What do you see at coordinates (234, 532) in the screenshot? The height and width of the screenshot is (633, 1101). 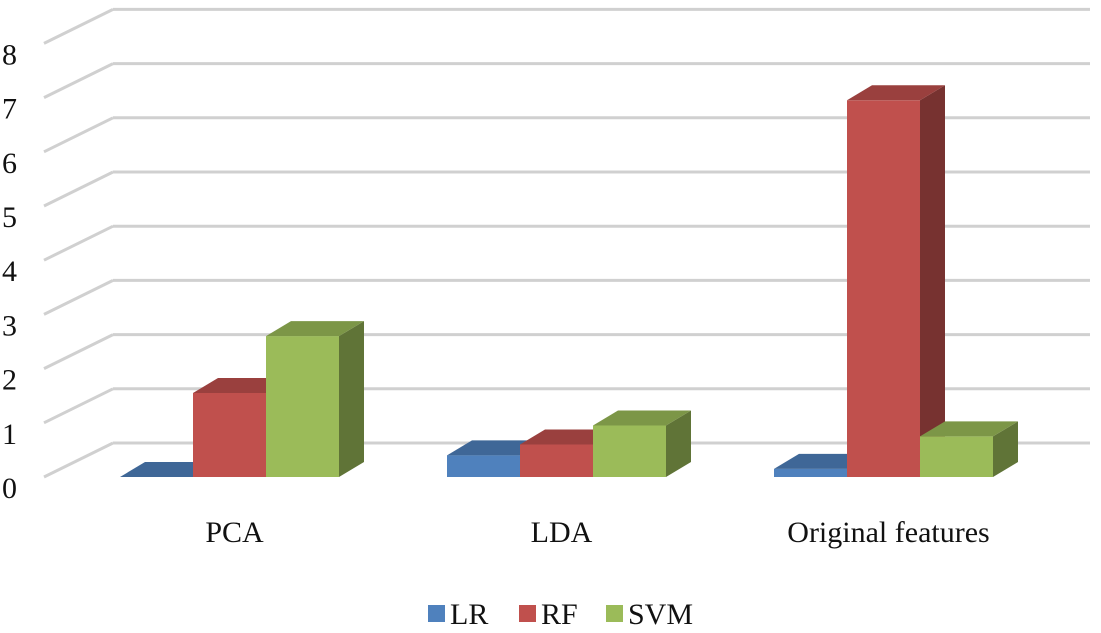 I see `category-label: PCA` at bounding box center [234, 532].